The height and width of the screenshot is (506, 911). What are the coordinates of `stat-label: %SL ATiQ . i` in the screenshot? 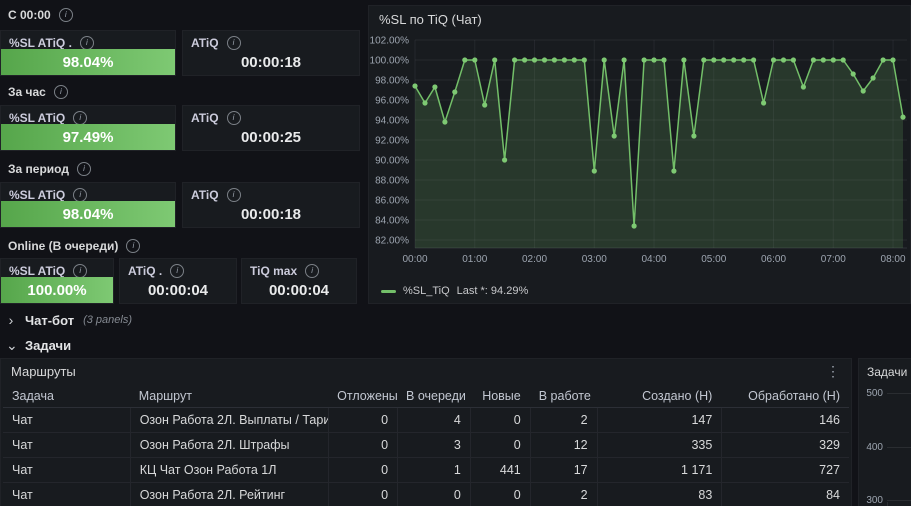 It's located at (51, 43).